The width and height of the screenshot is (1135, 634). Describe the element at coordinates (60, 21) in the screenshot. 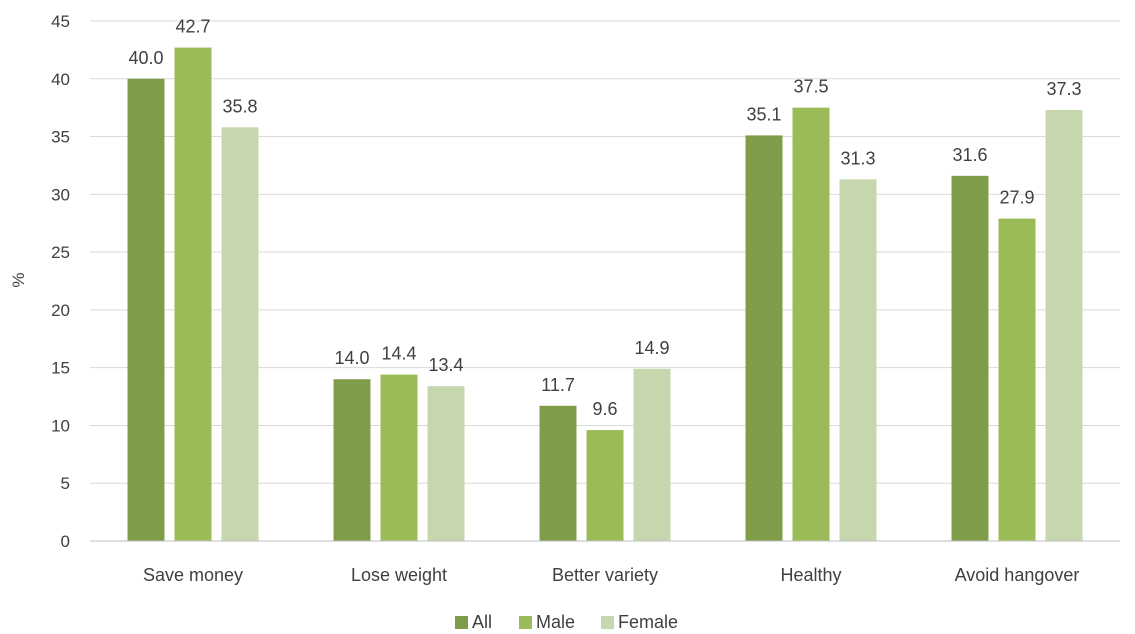

I see `y-tick-label: 45` at that location.